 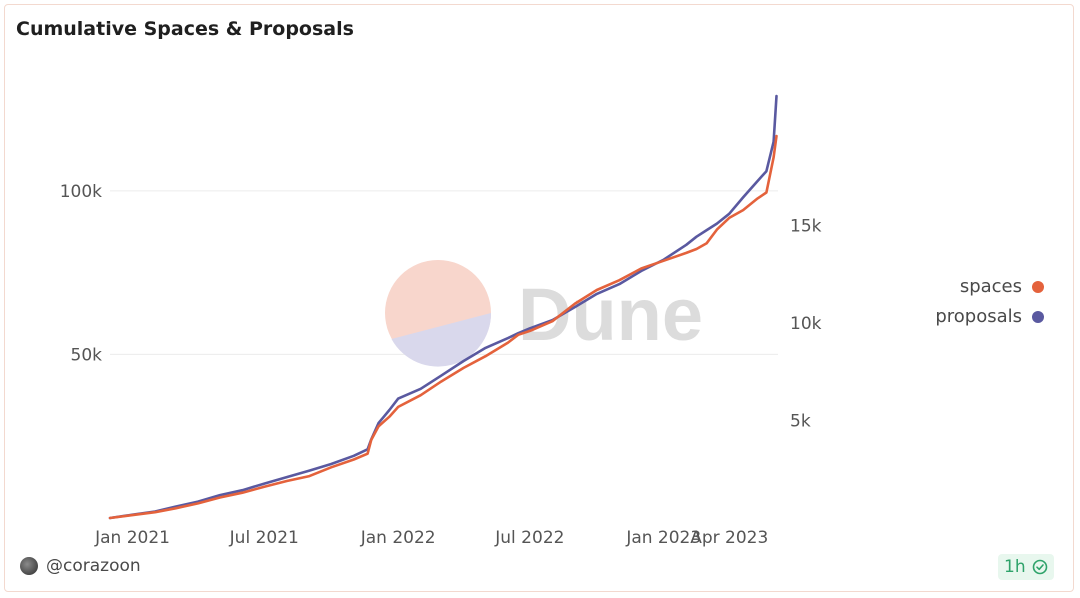 I want to click on y-right-tick-label: 5k, so click(x=800, y=422).